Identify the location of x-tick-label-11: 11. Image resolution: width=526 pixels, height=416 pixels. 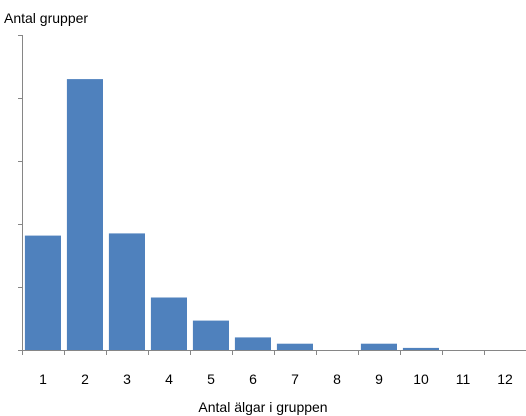
(463, 379).